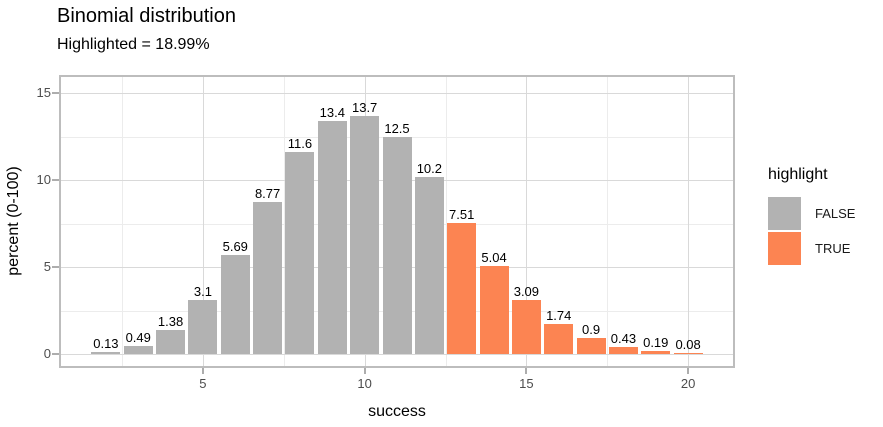 The image size is (883, 427). What do you see at coordinates (364, 383) in the screenshot?
I see `x-tick-label: 10` at bounding box center [364, 383].